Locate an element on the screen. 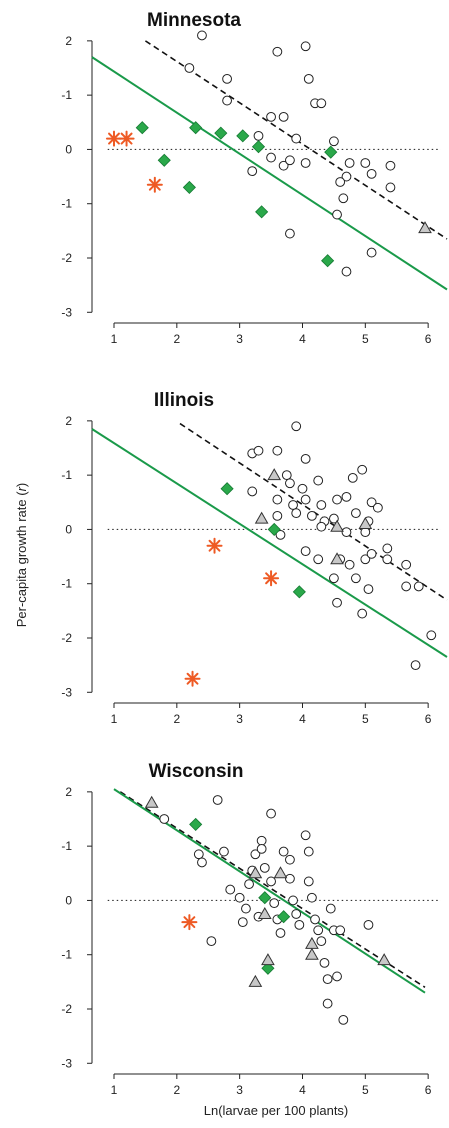 The width and height of the screenshot is (449, 1128). x-tick-label: 1 is located at coordinates (114, 339).